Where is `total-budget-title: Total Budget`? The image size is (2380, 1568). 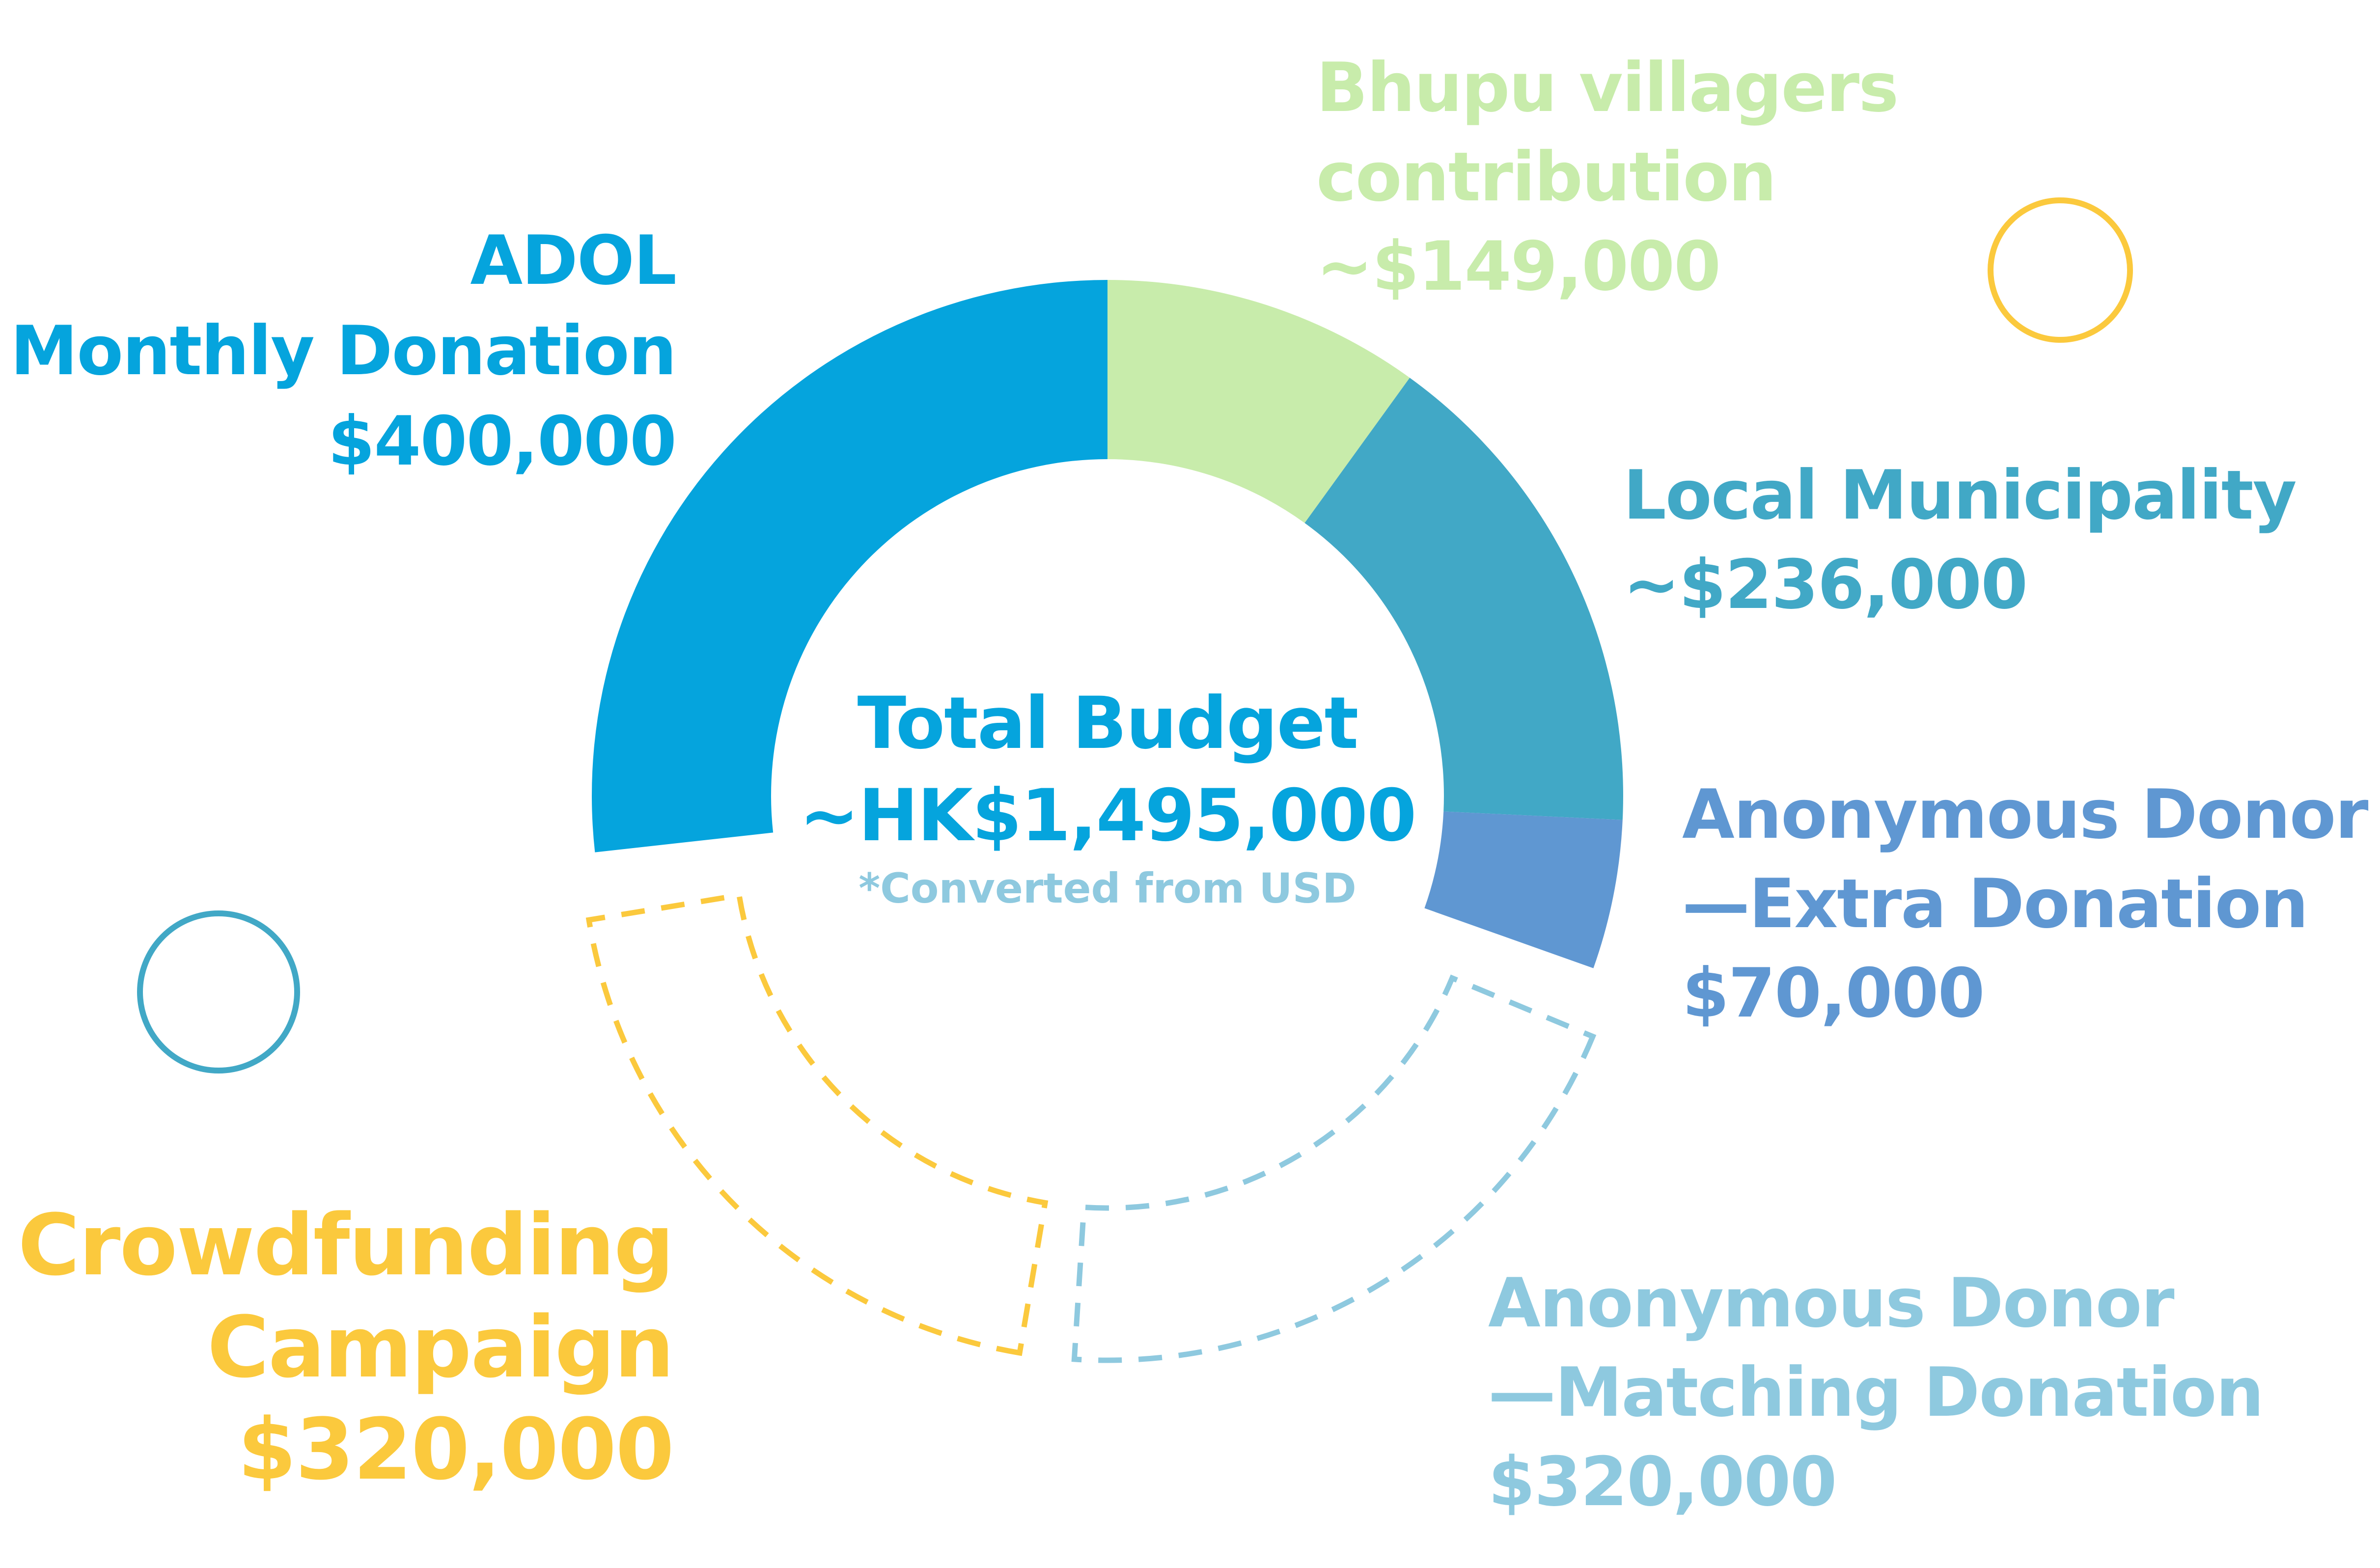 total-budget-title: Total Budget is located at coordinates (1108, 723).